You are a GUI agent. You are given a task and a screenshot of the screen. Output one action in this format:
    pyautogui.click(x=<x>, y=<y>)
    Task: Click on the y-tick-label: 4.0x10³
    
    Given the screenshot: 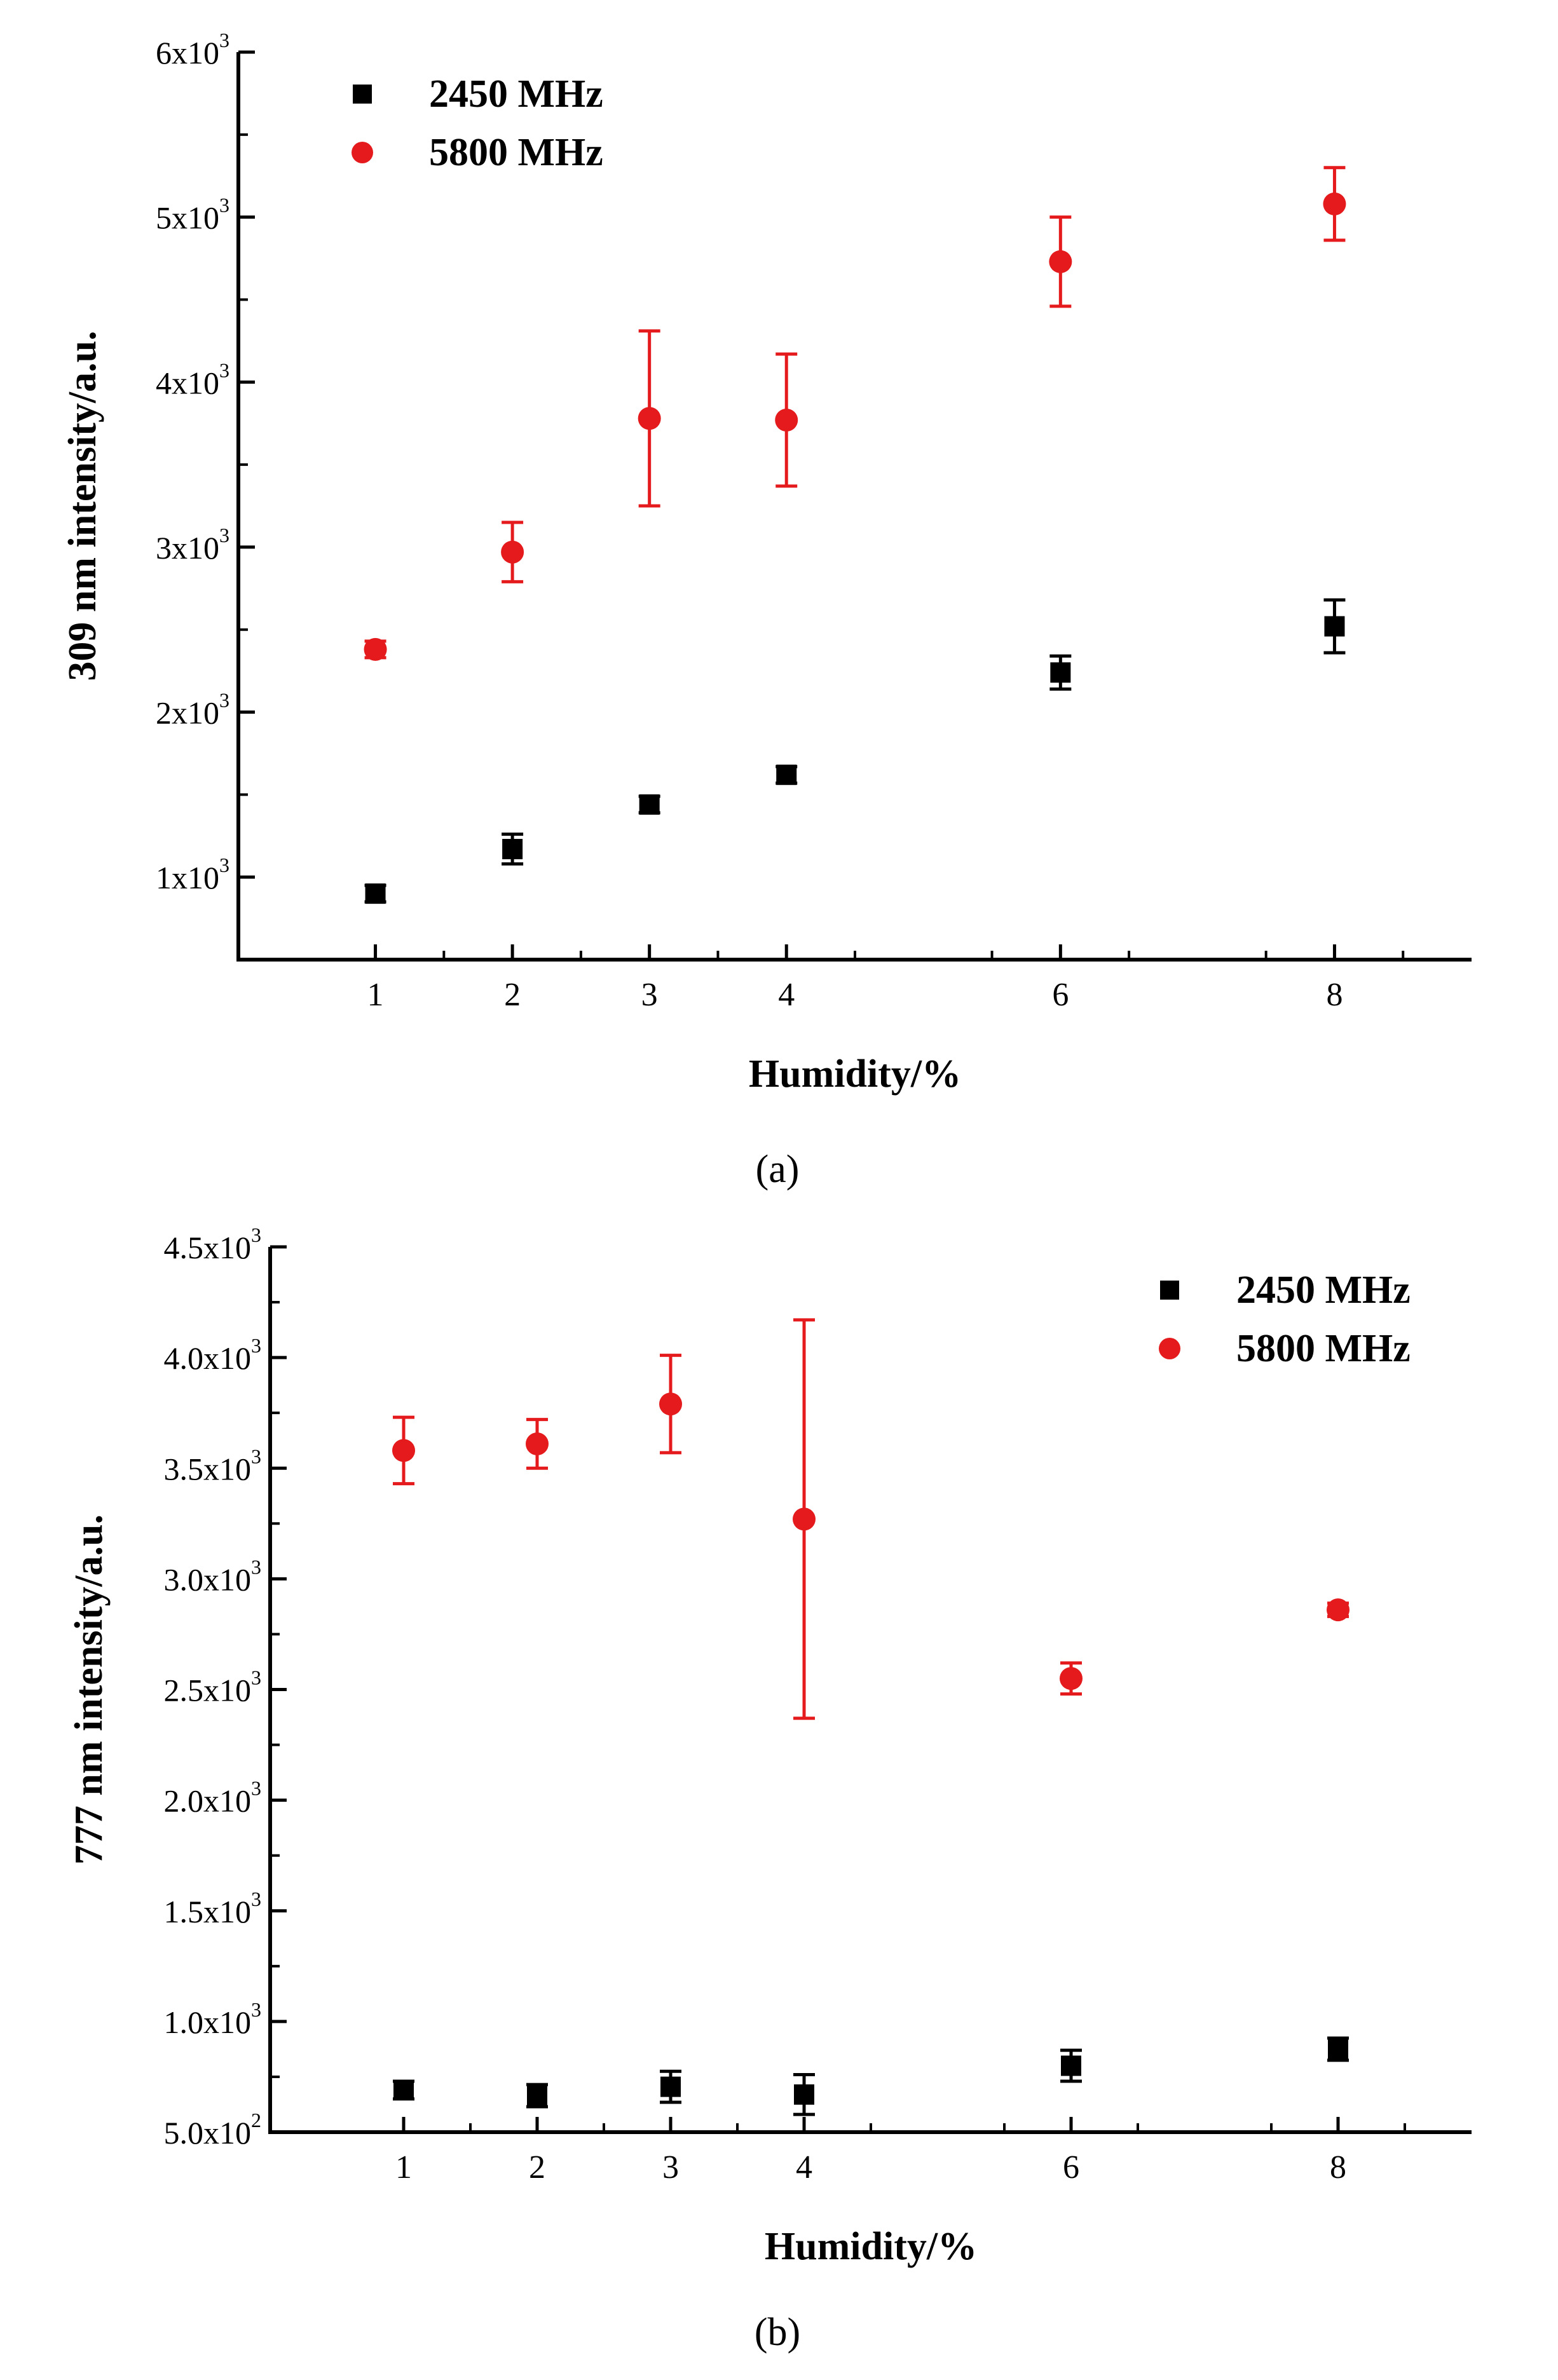 What is the action you would take?
    pyautogui.click(x=213, y=1355)
    